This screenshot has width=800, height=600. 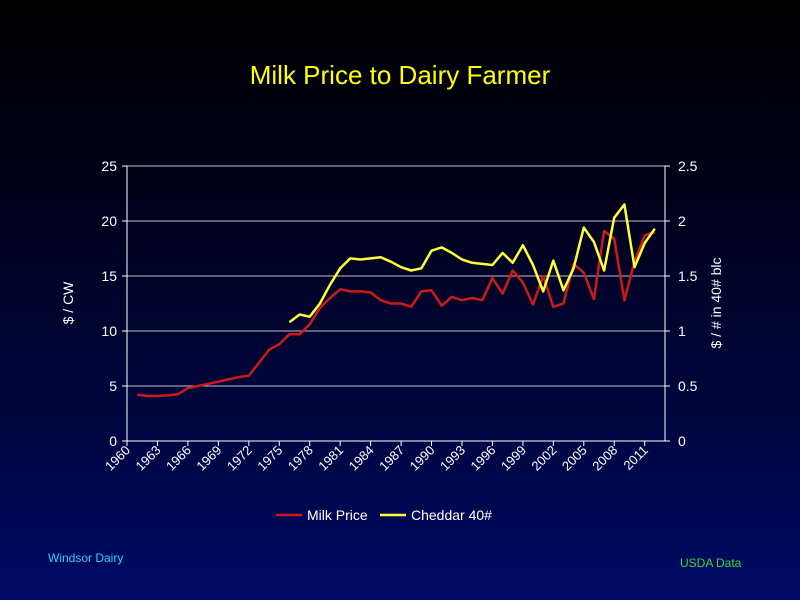 I want to click on x-tick-label: 1969, so click(x=208, y=458).